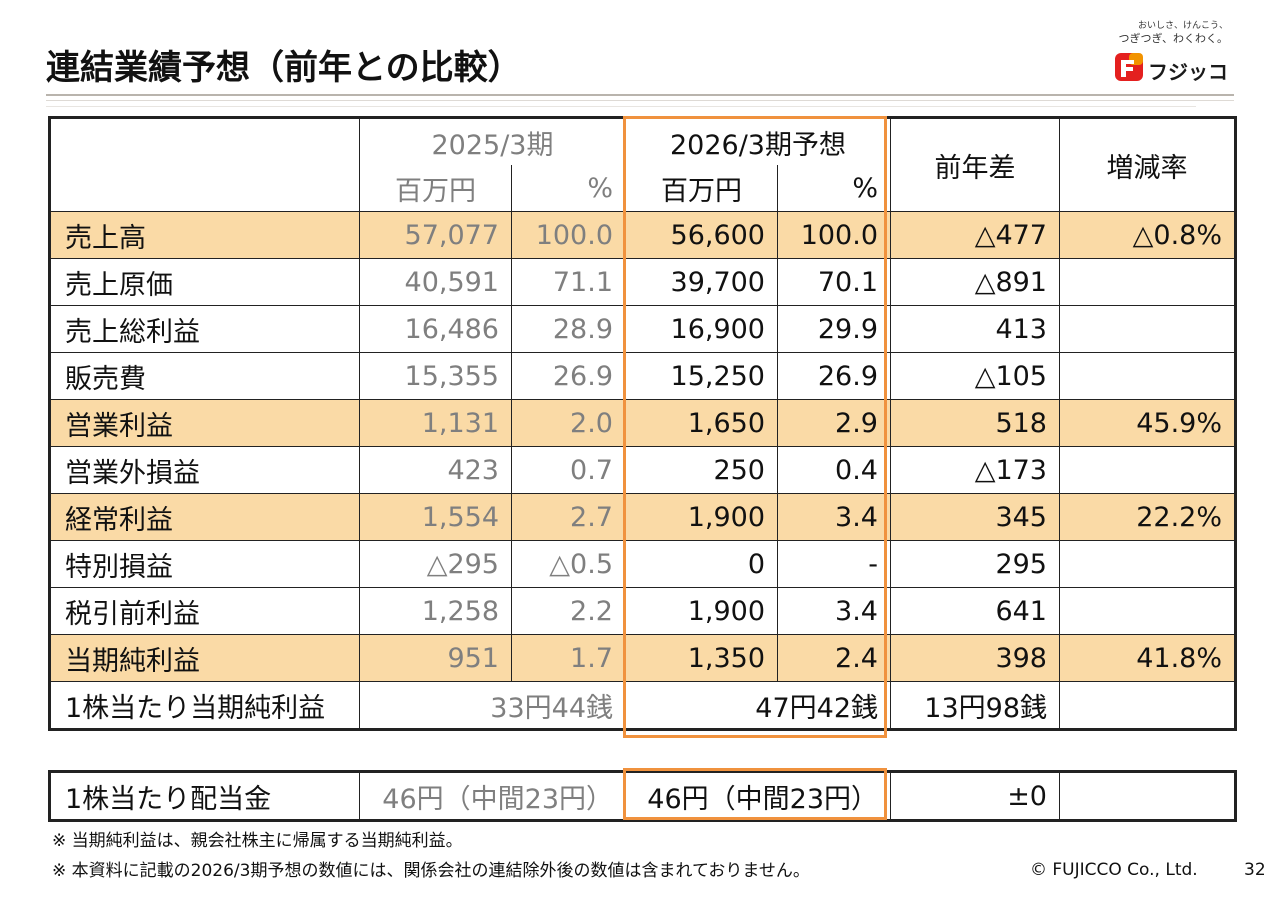  Describe the element at coordinates (834, 235) in the screenshot. I see `forecast-percent: 100.0` at that location.